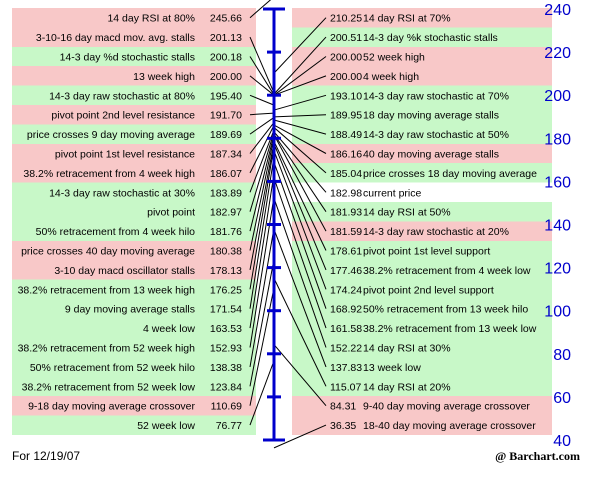 This screenshot has height=486, width=594. I want to click on right-row-value: 161.58, so click(346, 329).